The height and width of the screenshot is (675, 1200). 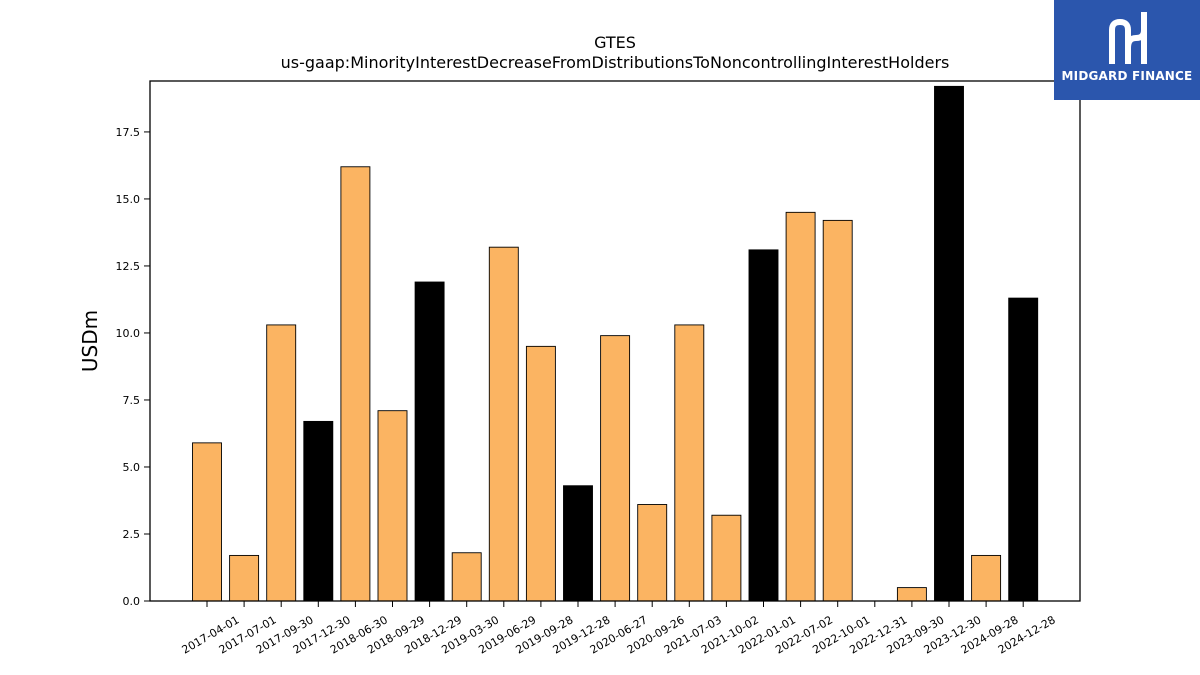 What do you see at coordinates (128, 333) in the screenshot?
I see `y-tick-label: 10.0` at bounding box center [128, 333].